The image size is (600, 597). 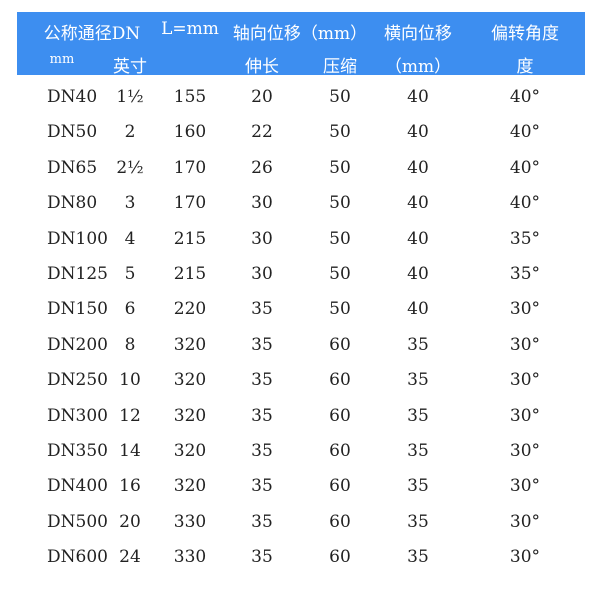 What do you see at coordinates (301, 43) in the screenshot?
I see `table-header` at bounding box center [301, 43].